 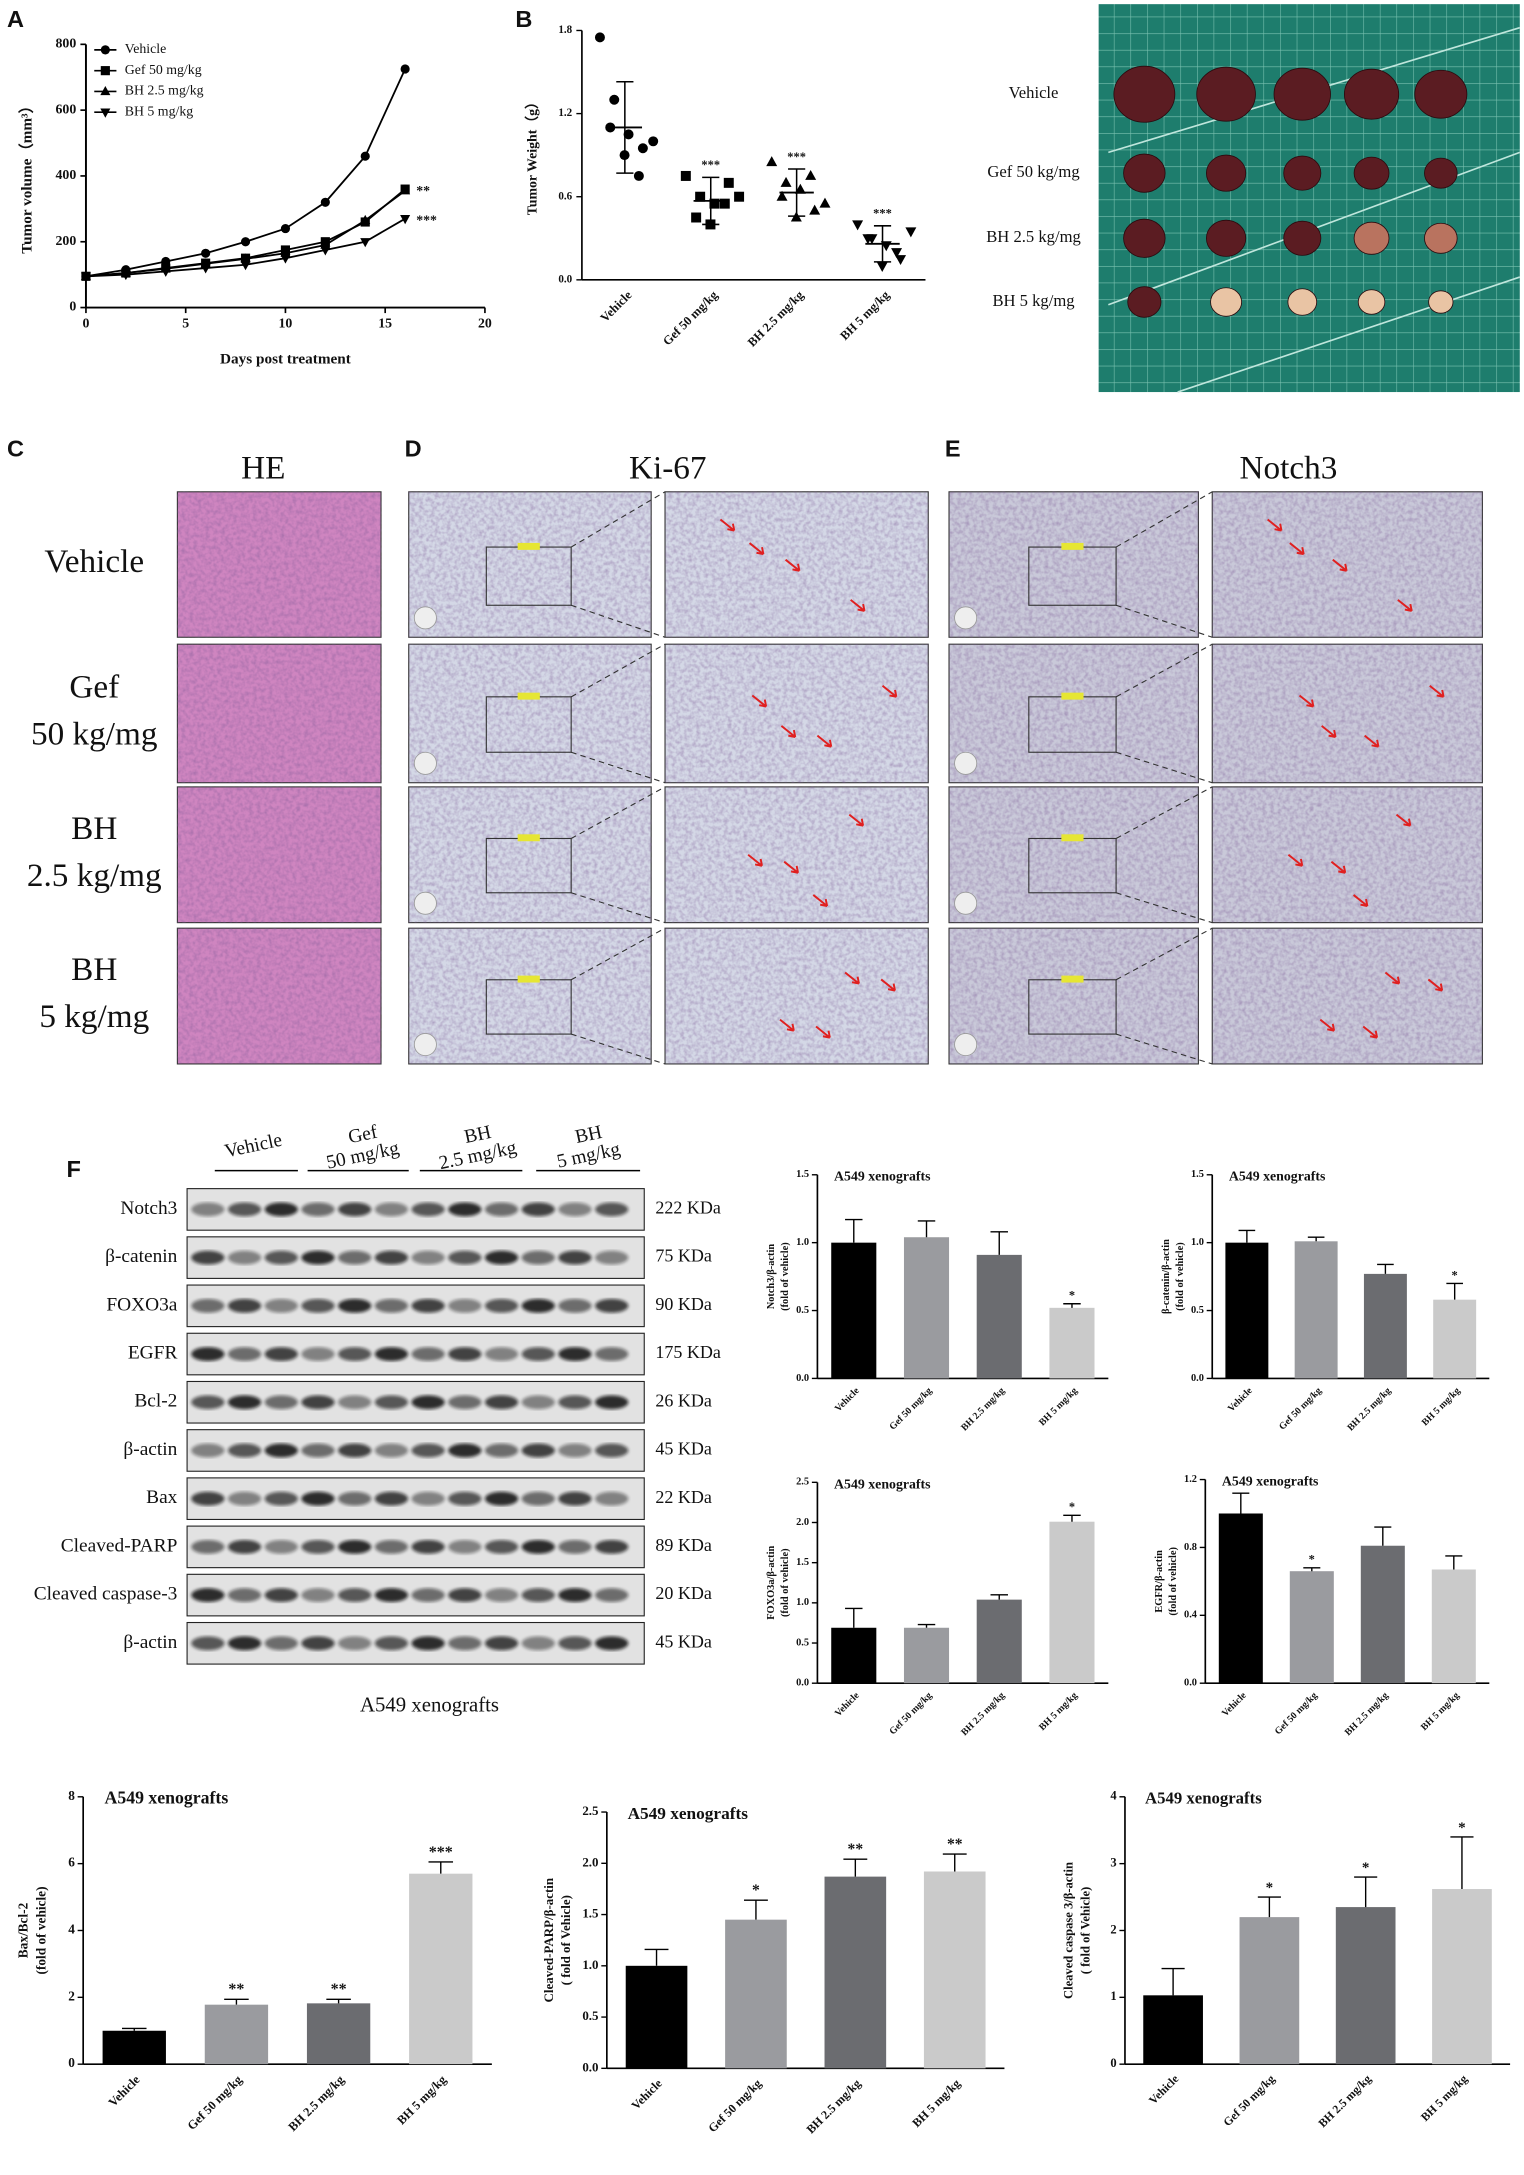 I want to click on size-label: 22 KDa, so click(x=683, y=1497).